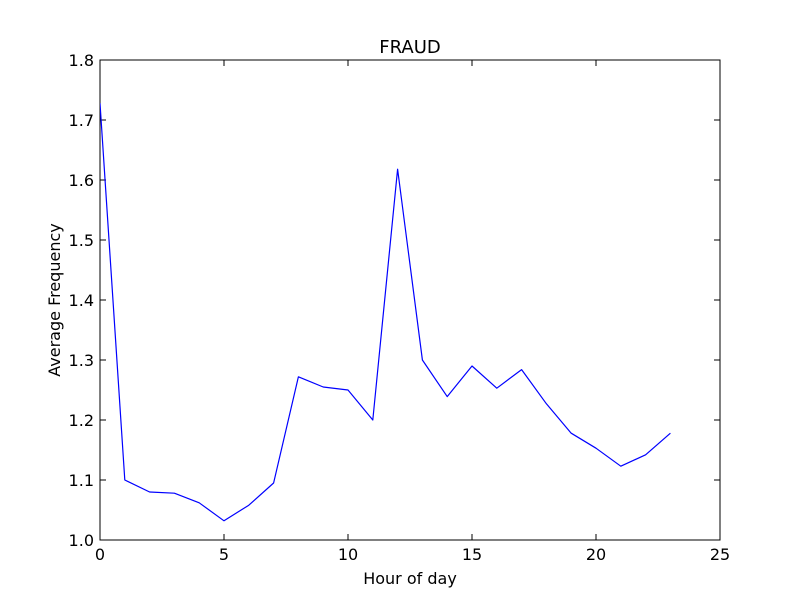 This screenshot has width=800, height=600. Describe the element at coordinates (224, 554) in the screenshot. I see `x-tick-label: 5` at that location.